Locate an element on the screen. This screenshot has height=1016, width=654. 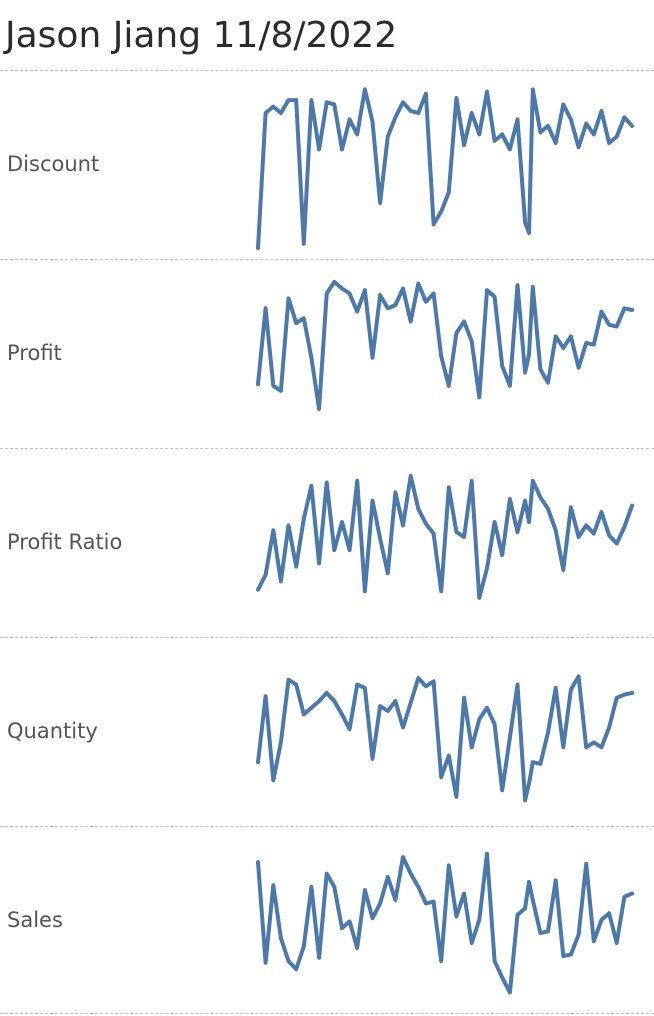
measure-label: Sales is located at coordinates (35, 919).